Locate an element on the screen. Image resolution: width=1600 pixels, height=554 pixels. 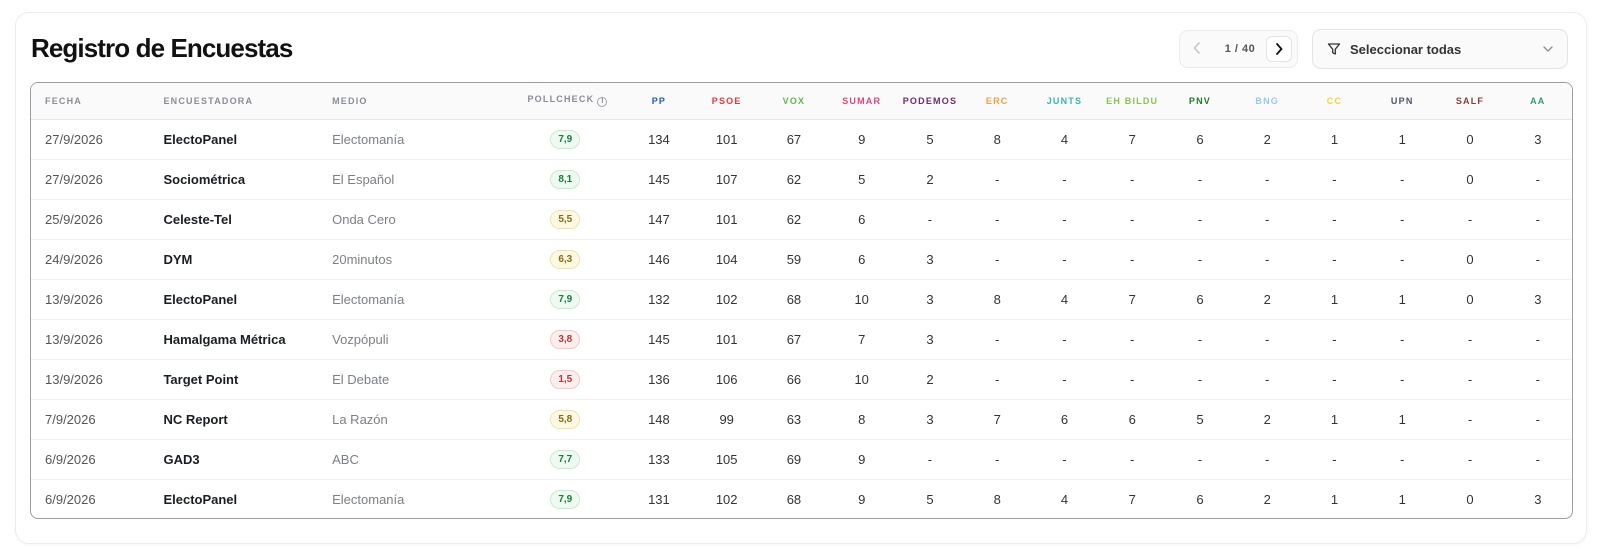
col-header-party: PODEMOS is located at coordinates (930, 101).